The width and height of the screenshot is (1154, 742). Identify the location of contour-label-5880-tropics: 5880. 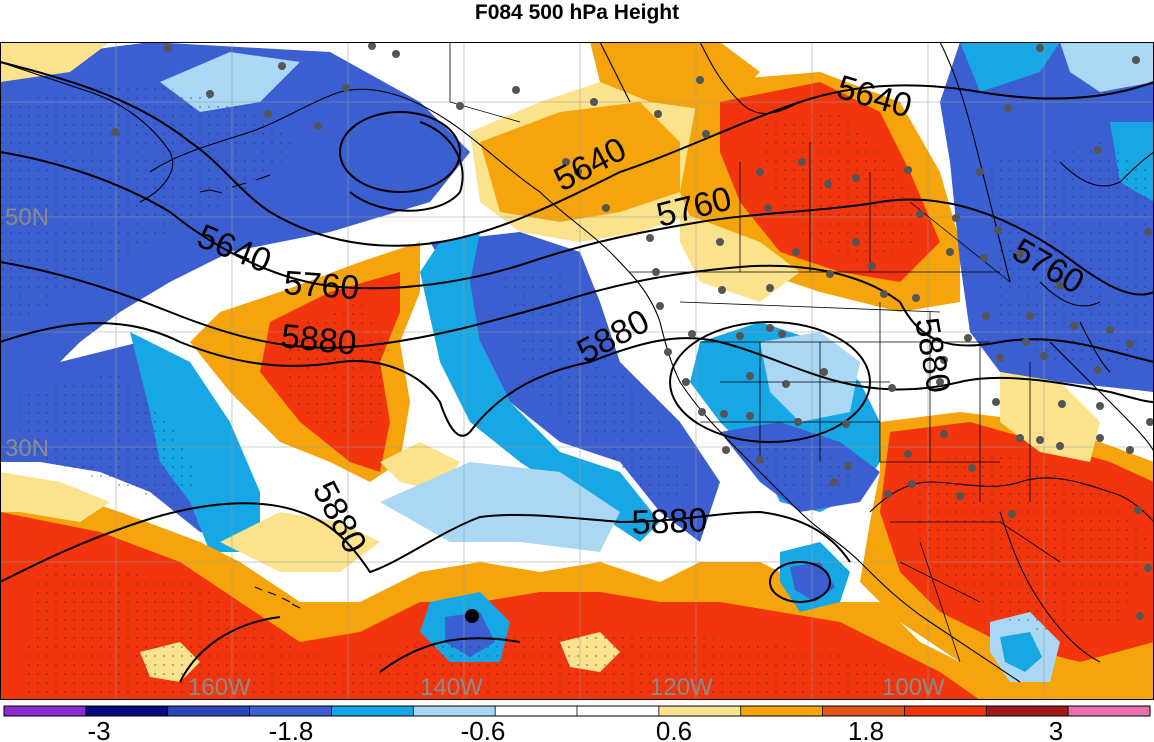
(669, 521).